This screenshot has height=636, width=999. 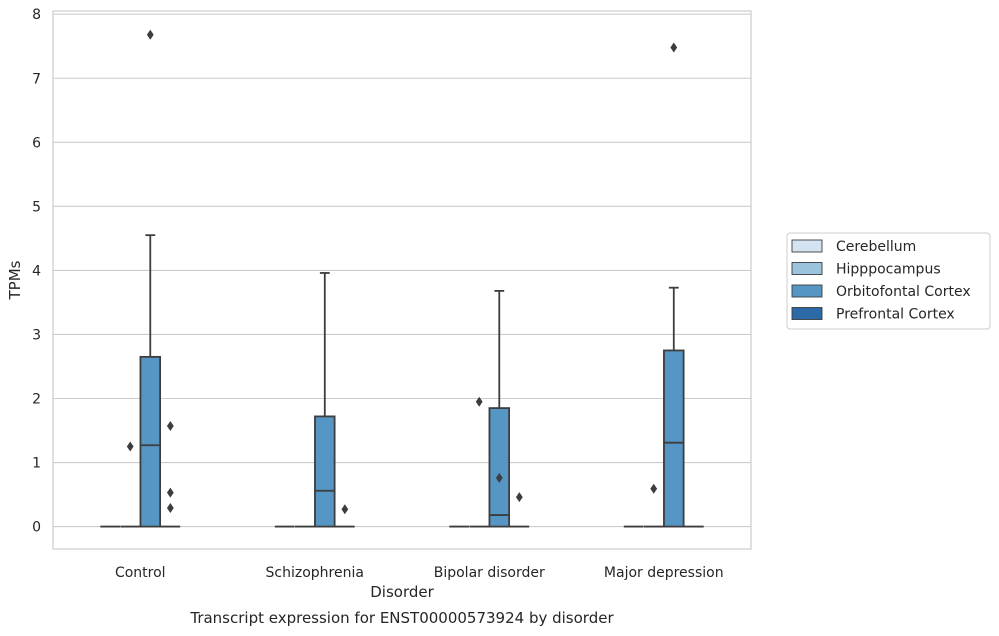 I want to click on y-tick-label: 8, so click(x=36, y=15).